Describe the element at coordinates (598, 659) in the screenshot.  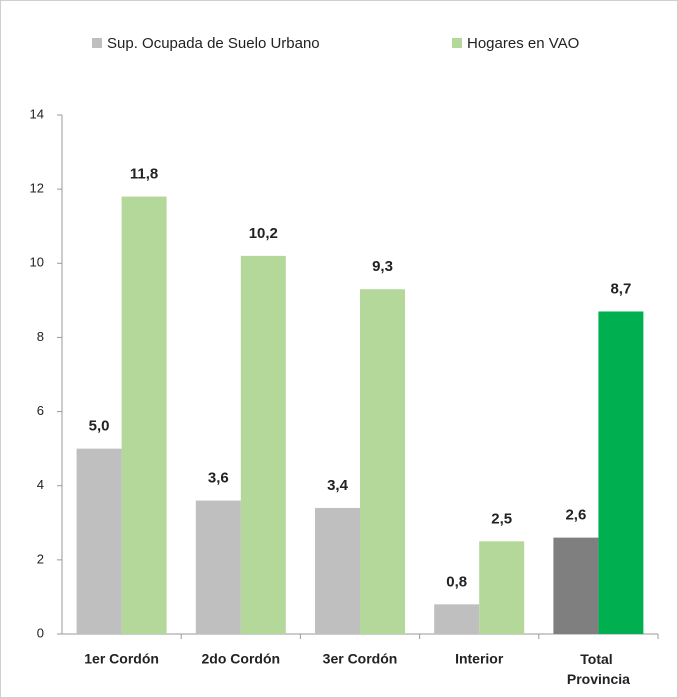
I see `x-tick-label-line: Total` at that location.